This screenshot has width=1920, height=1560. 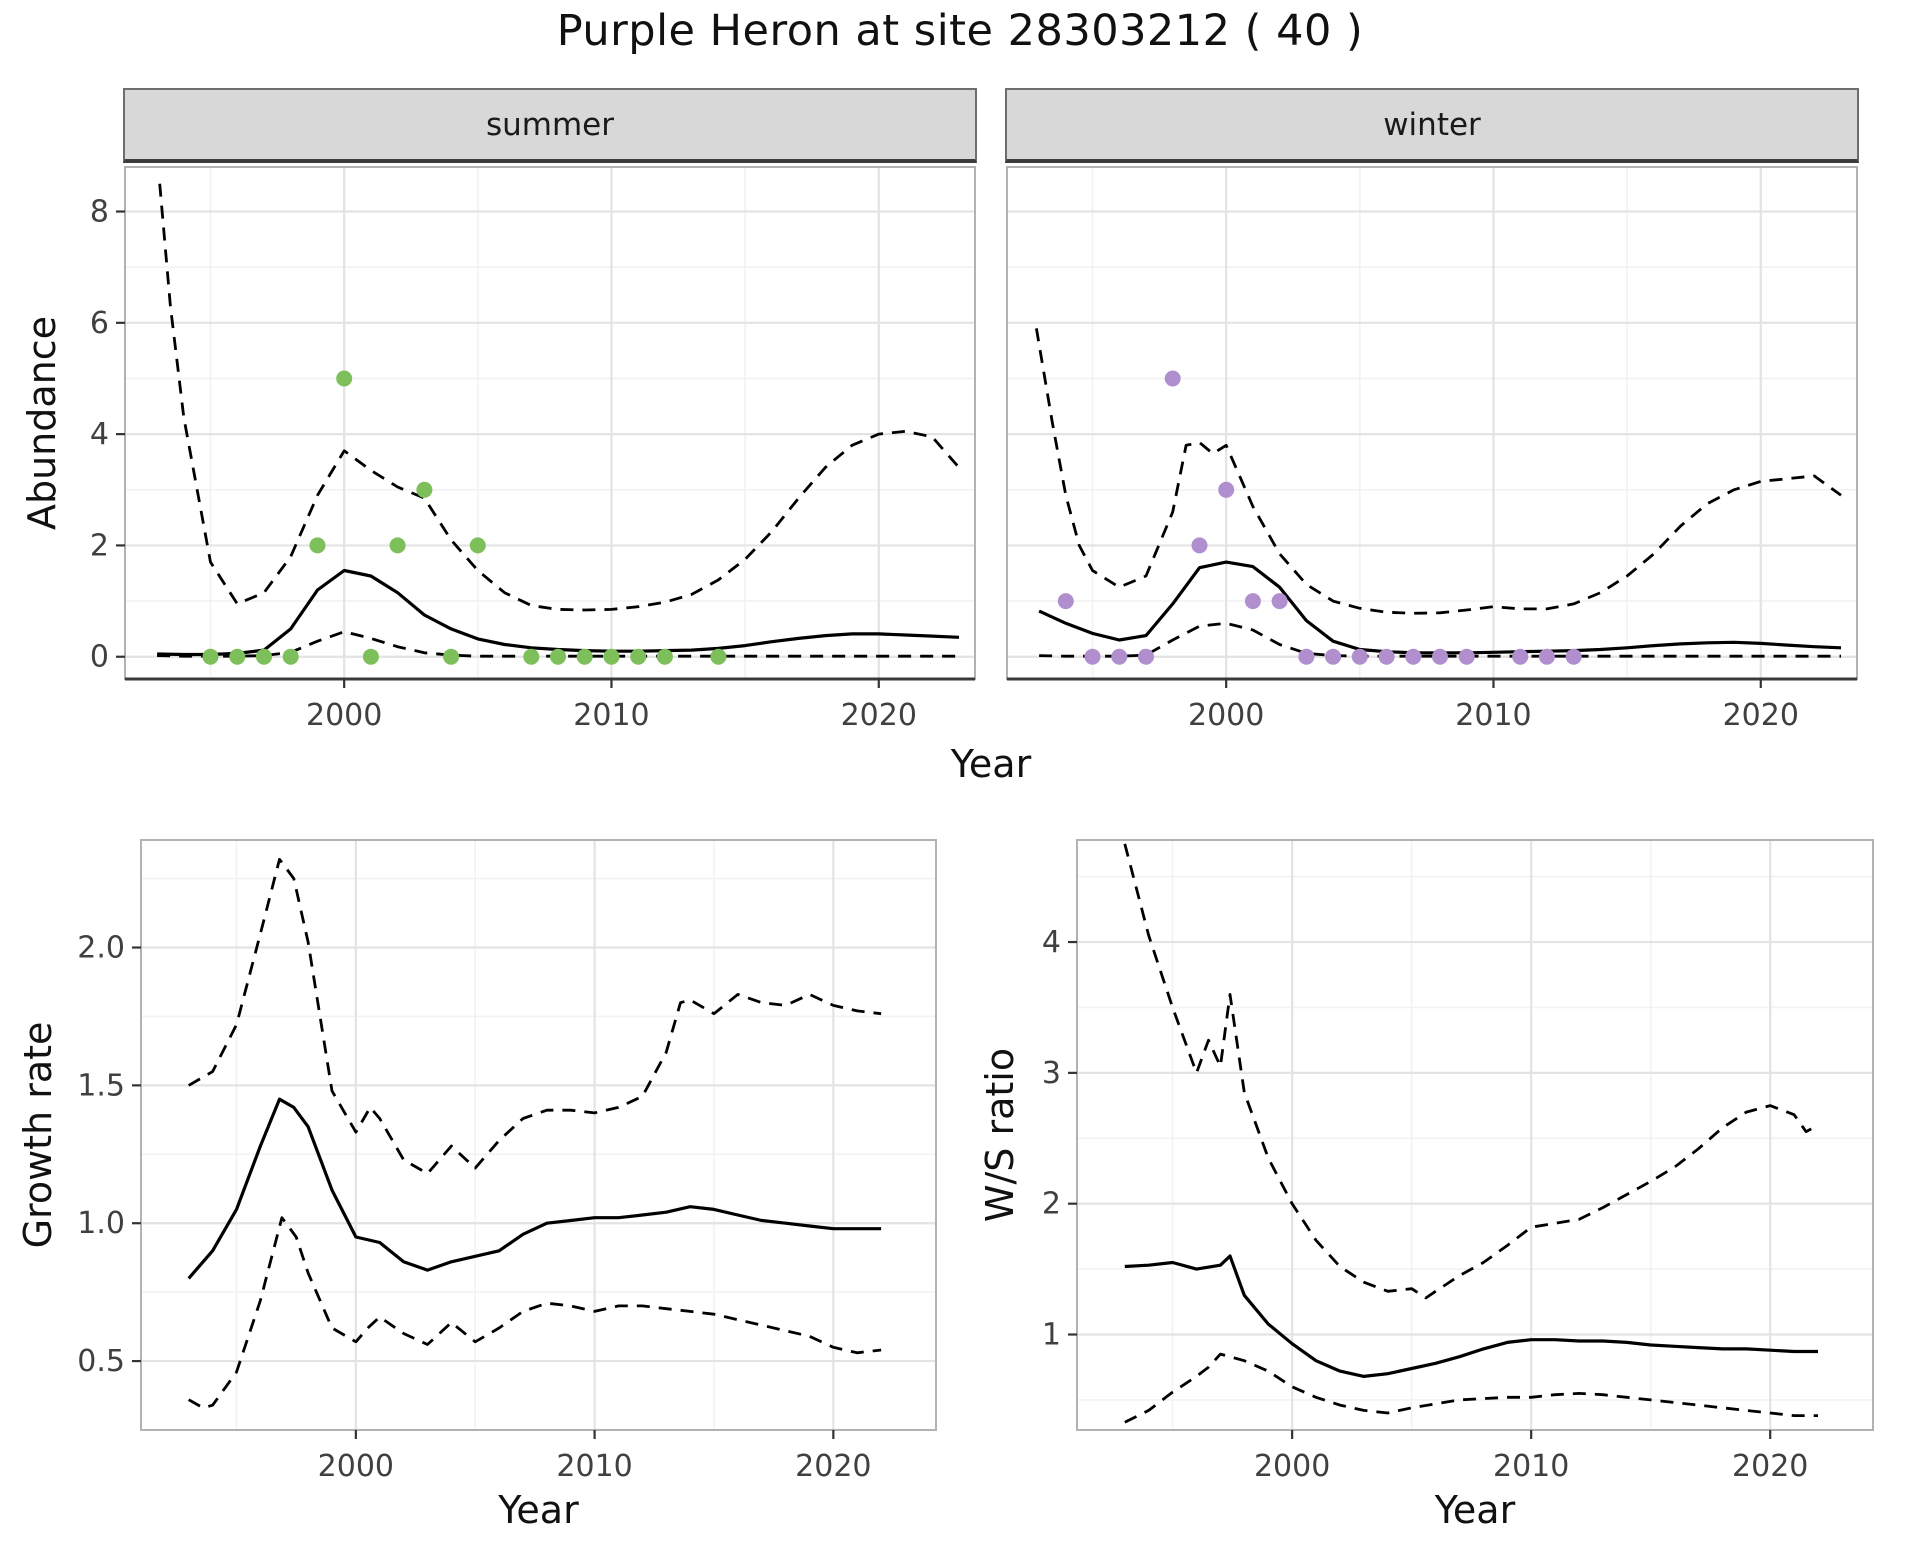 I want to click on panel-abundance-summer-x-tick-label: 2000, so click(x=344, y=715).